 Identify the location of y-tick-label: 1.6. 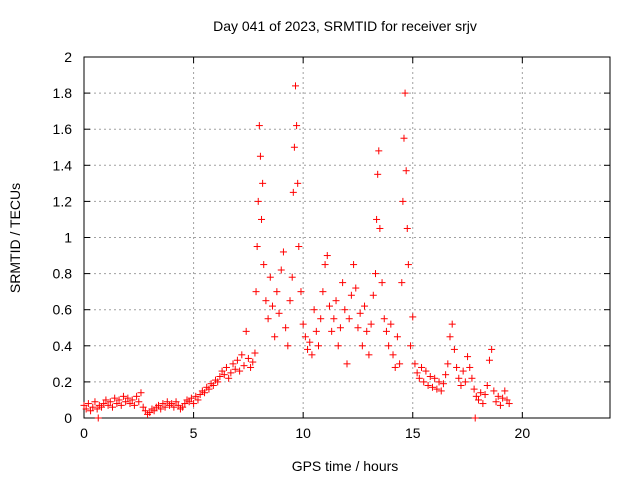
(63, 129).